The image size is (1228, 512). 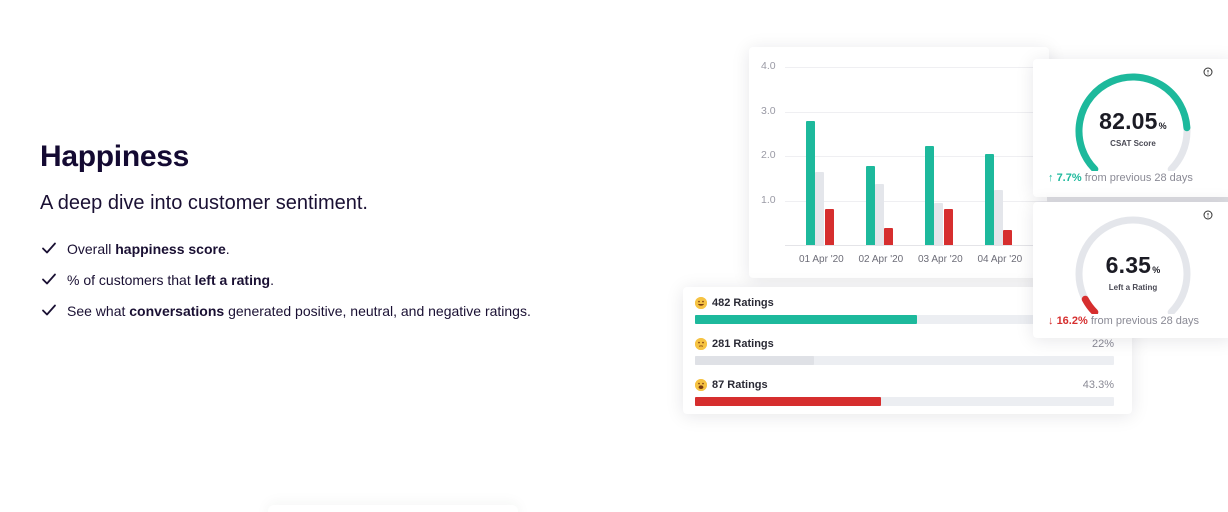 What do you see at coordinates (768, 199) in the screenshot?
I see `y-axis-tick: 1.0` at bounding box center [768, 199].